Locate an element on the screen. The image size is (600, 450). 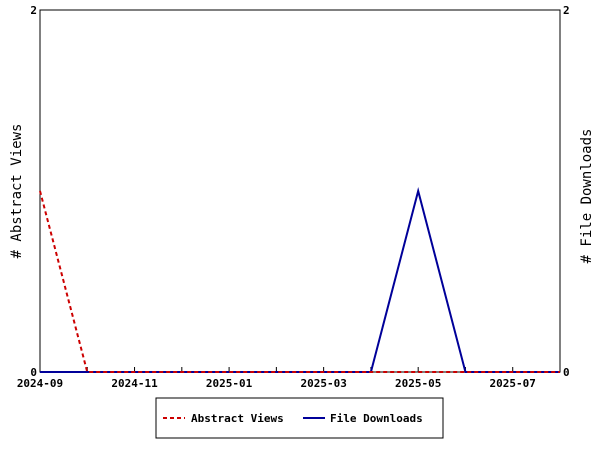
legend-label-abstract-views: Abstract Views is located at coordinates (237, 418).